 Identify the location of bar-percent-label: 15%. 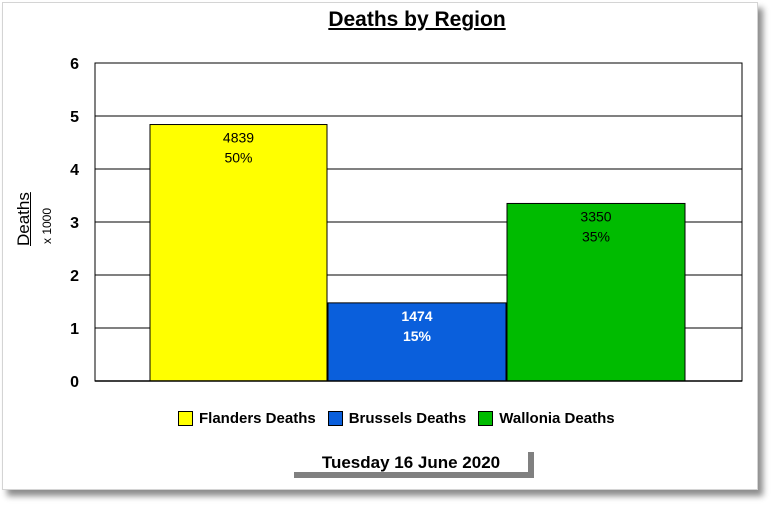
(417, 336).